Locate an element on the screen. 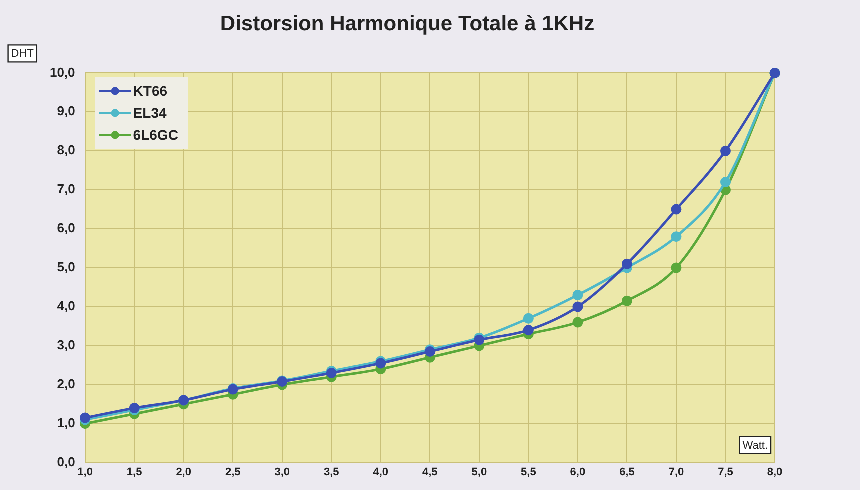 The height and width of the screenshot is (490, 860). x-tick-label: 2,5 is located at coordinates (233, 472).